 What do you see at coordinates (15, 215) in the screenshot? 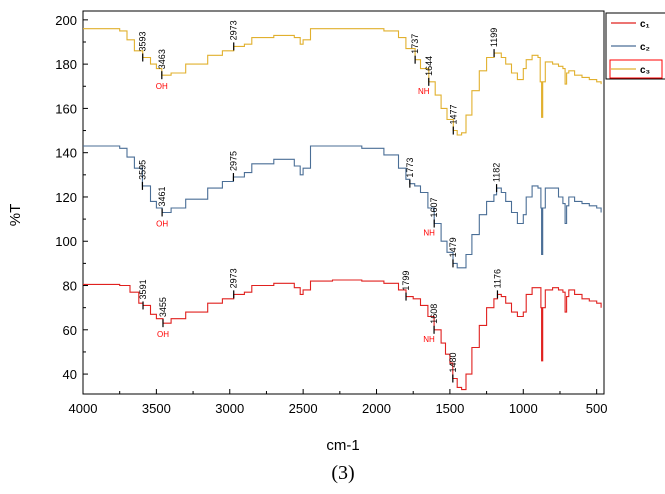
I see `y-axis-title: %T` at bounding box center [15, 215].